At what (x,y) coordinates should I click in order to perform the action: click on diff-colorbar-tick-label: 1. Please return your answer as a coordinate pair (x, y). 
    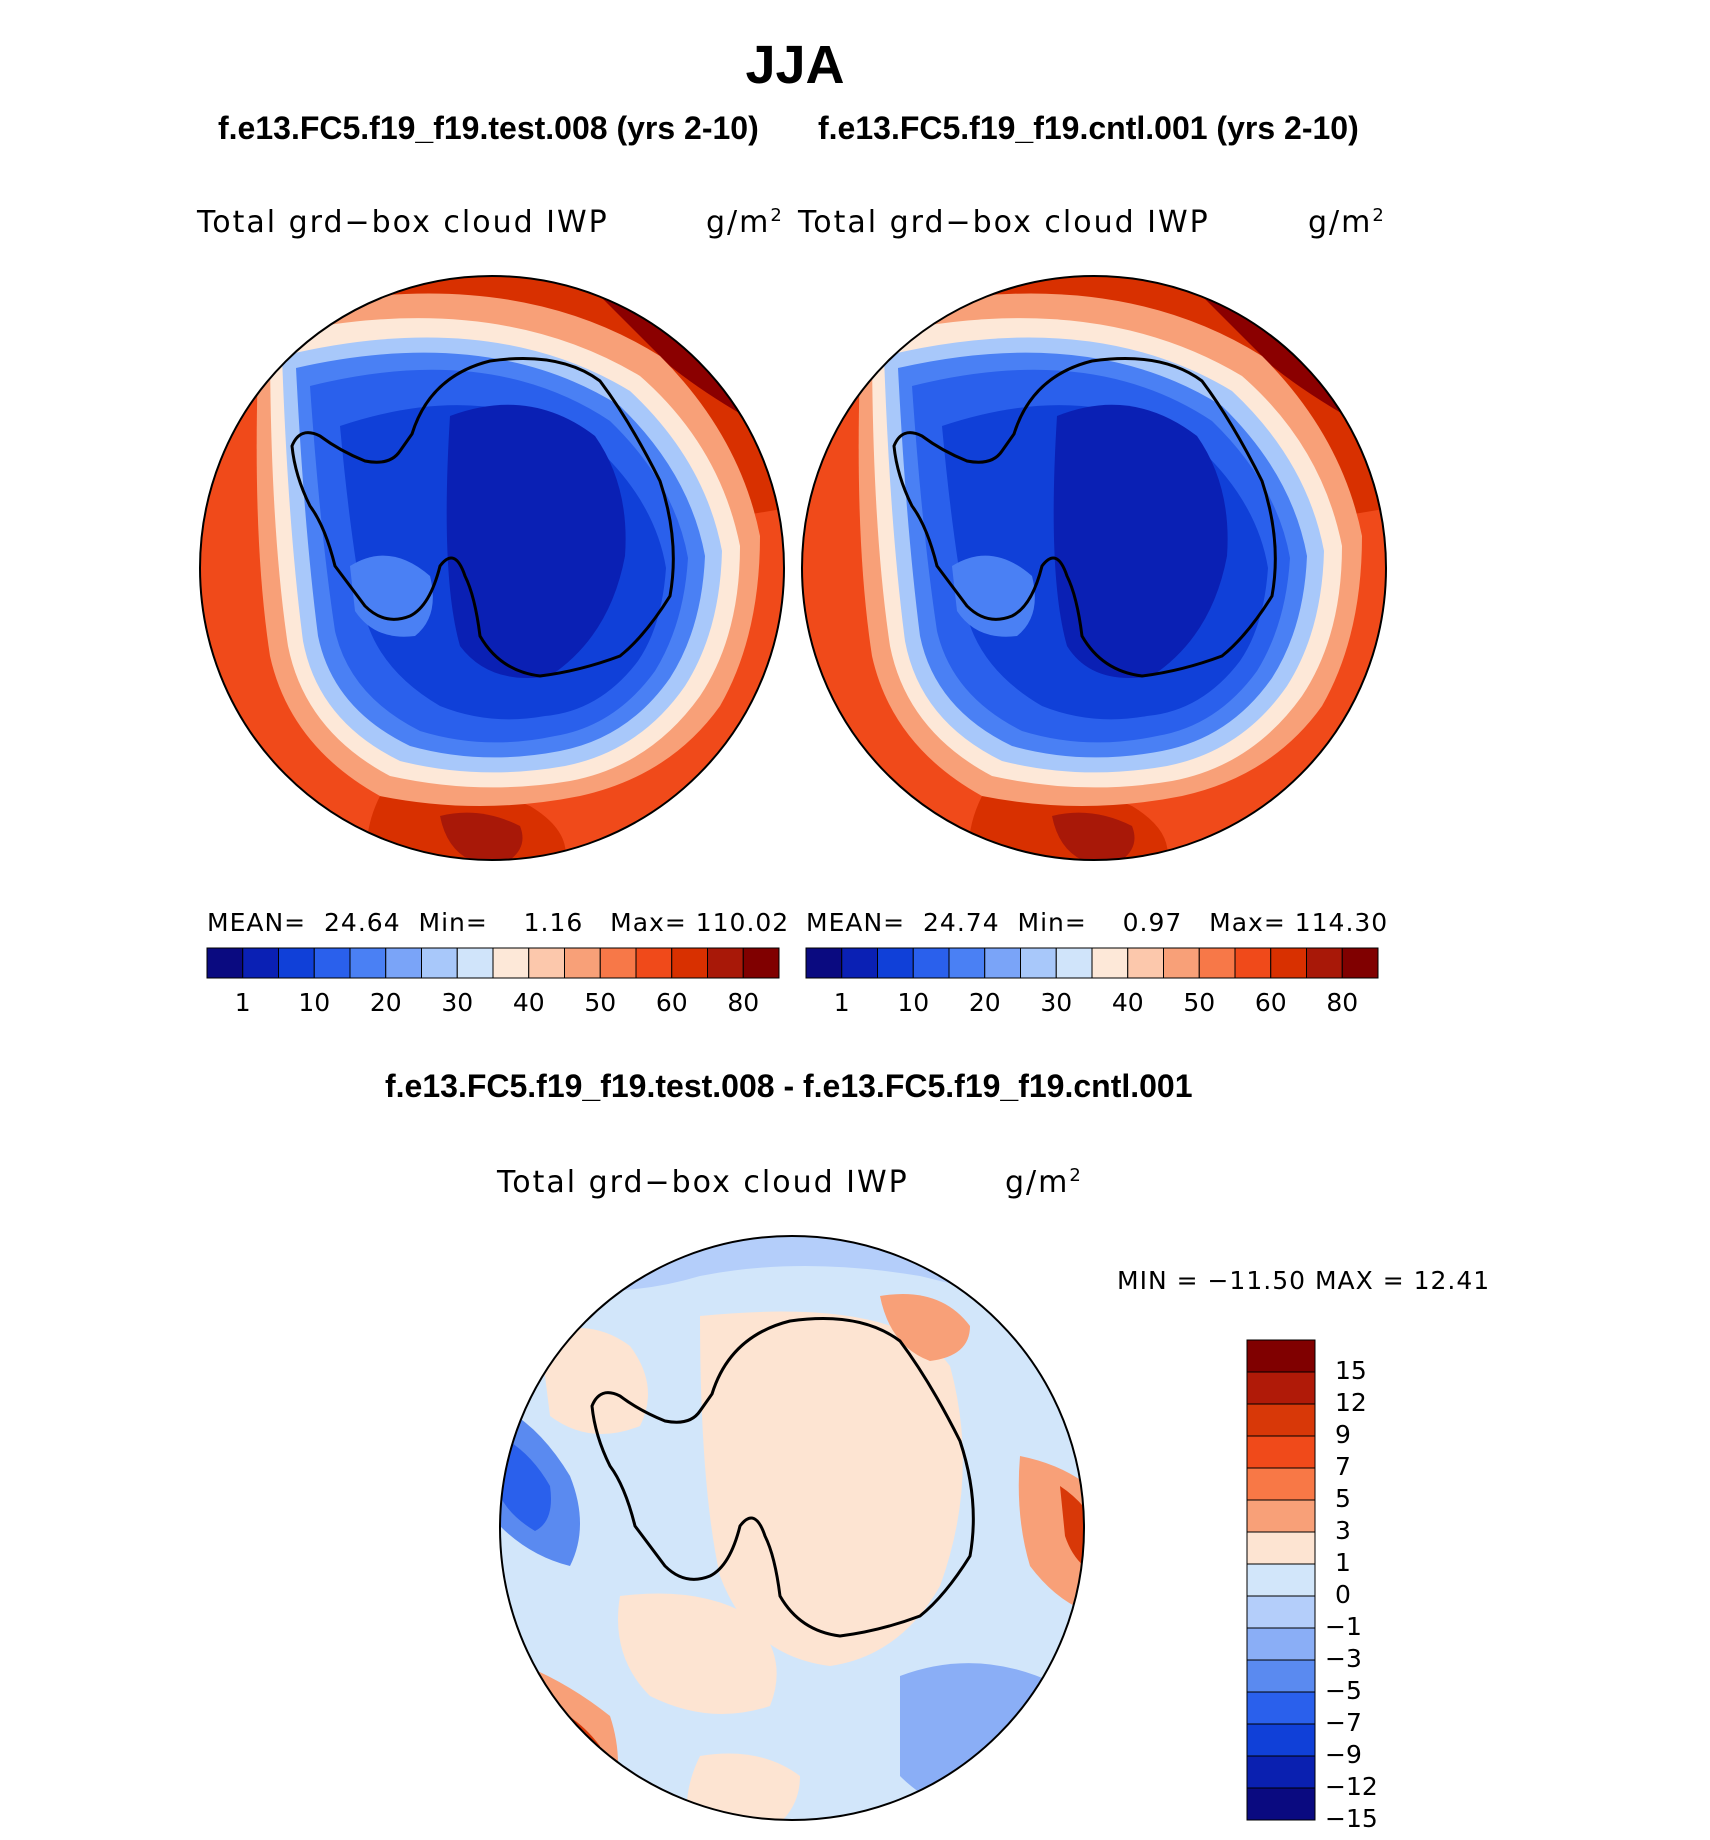
    Looking at the image, I should click on (1343, 1562).